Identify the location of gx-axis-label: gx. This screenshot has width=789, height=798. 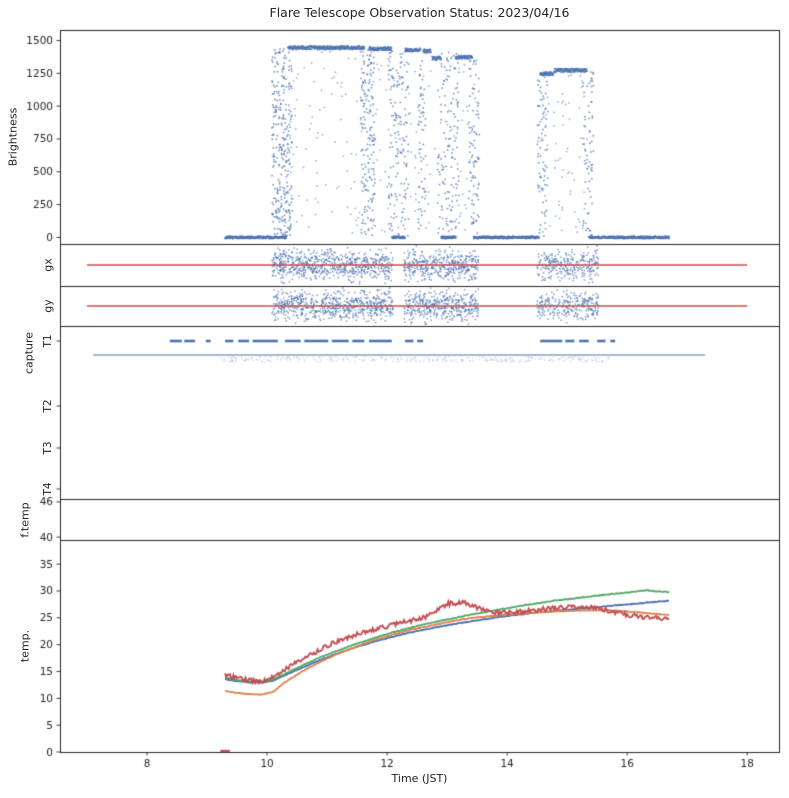
(48, 265).